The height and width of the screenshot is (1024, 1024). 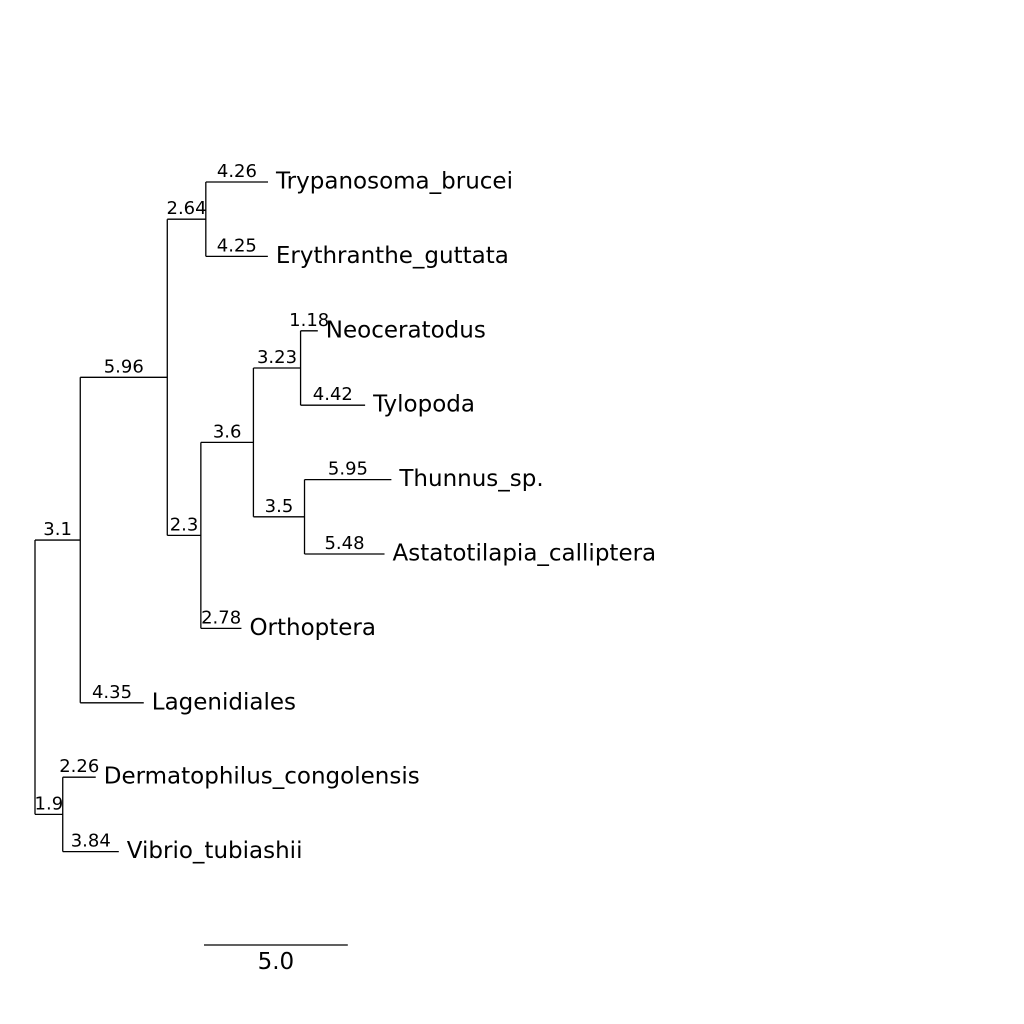 What do you see at coordinates (184, 524) in the screenshot?
I see `branch-length-label: 2.3` at bounding box center [184, 524].